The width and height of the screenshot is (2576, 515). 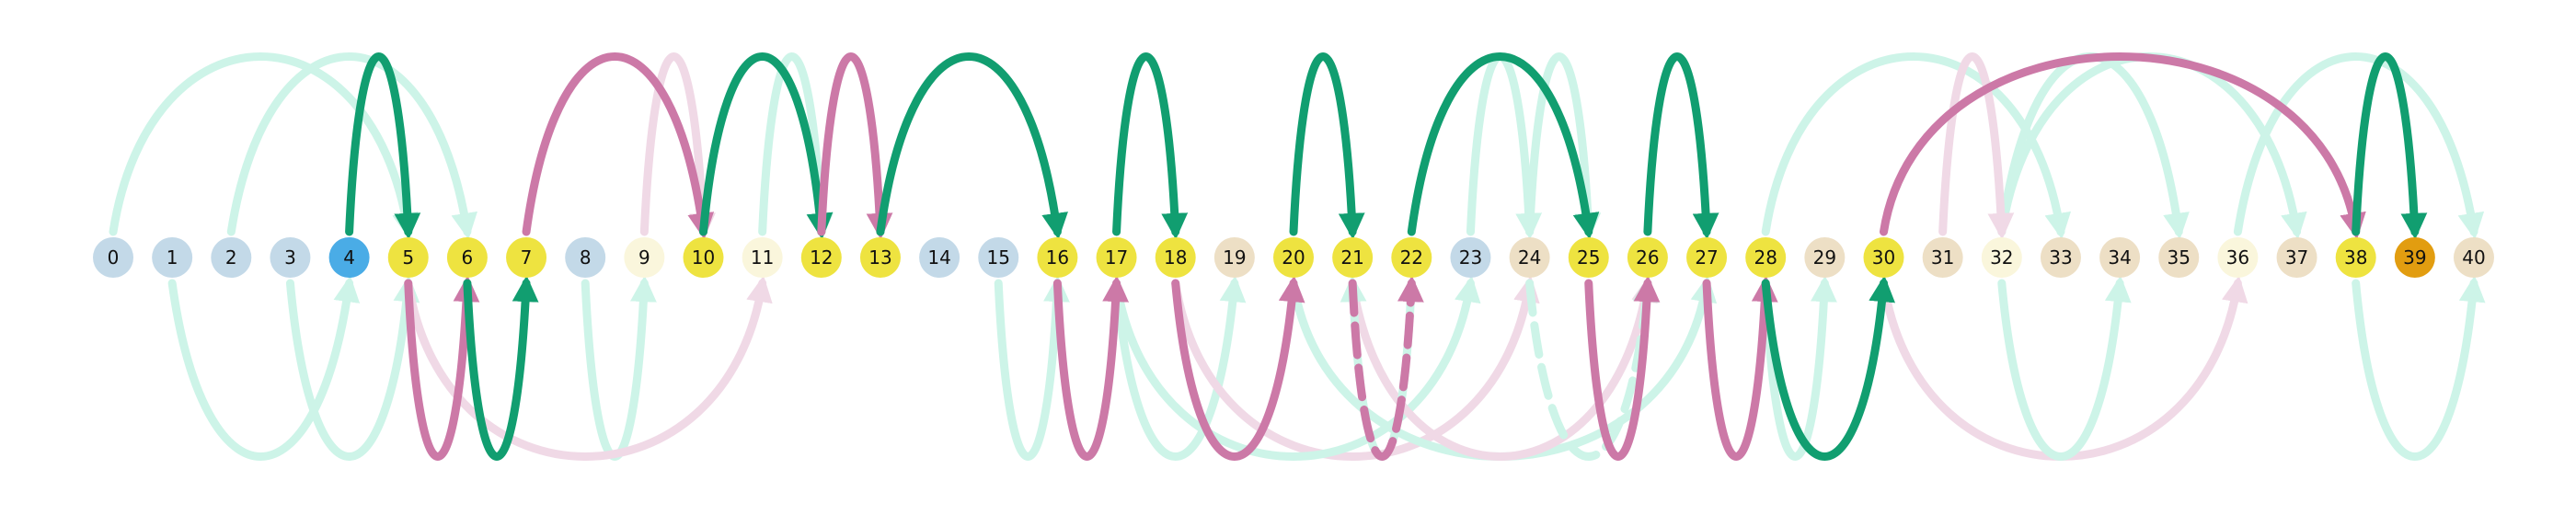 What do you see at coordinates (762, 257) in the screenshot?
I see `node-11: 11` at bounding box center [762, 257].